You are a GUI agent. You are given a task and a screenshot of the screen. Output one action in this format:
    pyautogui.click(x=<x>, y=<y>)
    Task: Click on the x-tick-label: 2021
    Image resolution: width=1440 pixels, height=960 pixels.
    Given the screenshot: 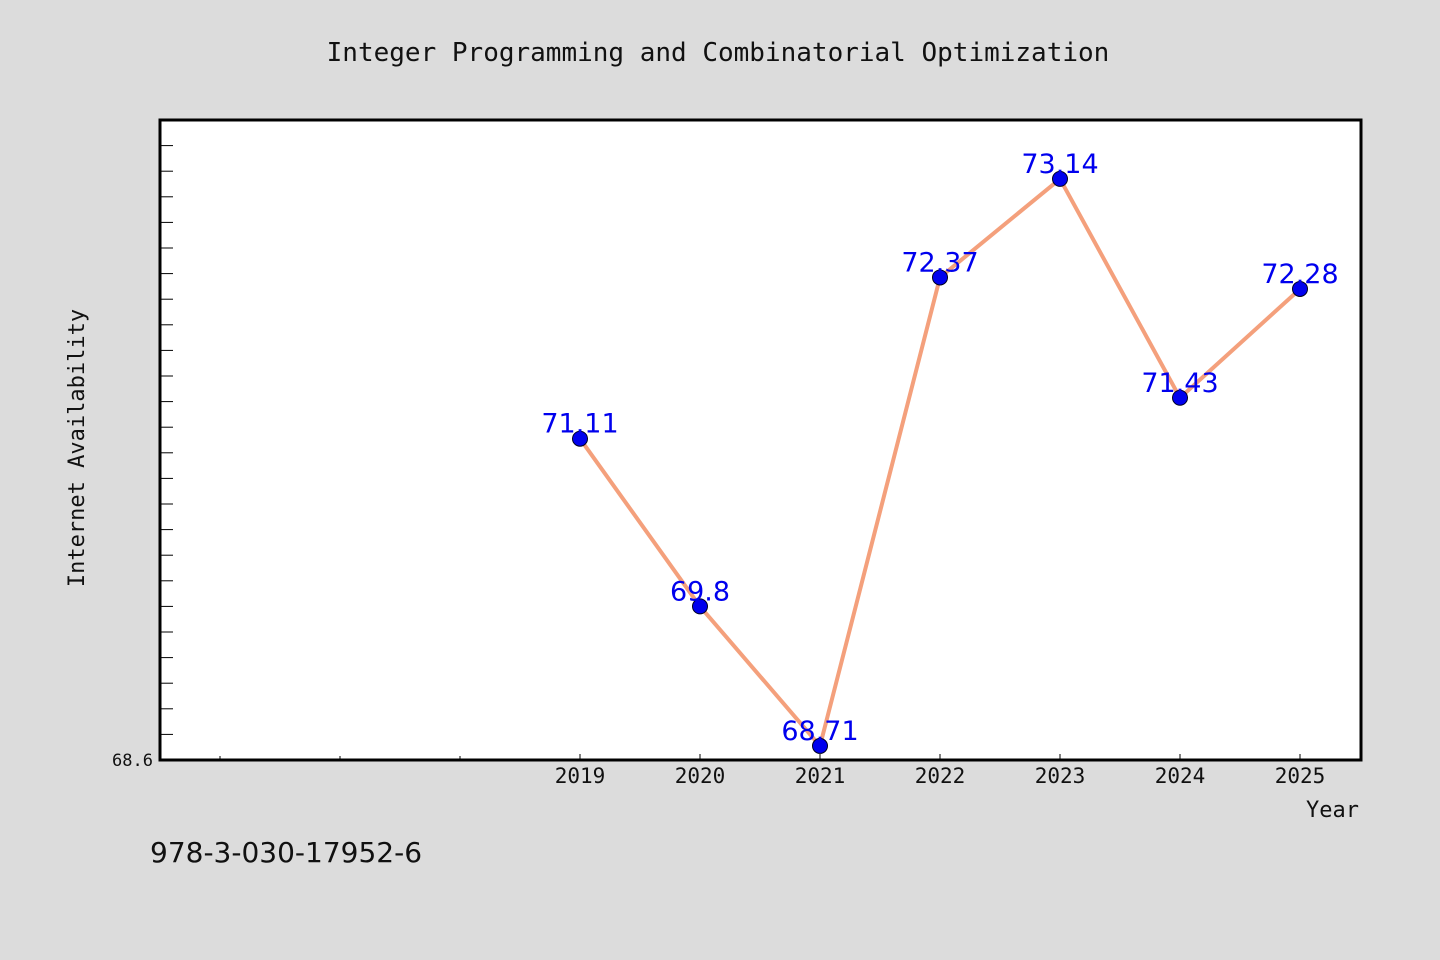 What is the action you would take?
    pyautogui.click(x=820, y=776)
    